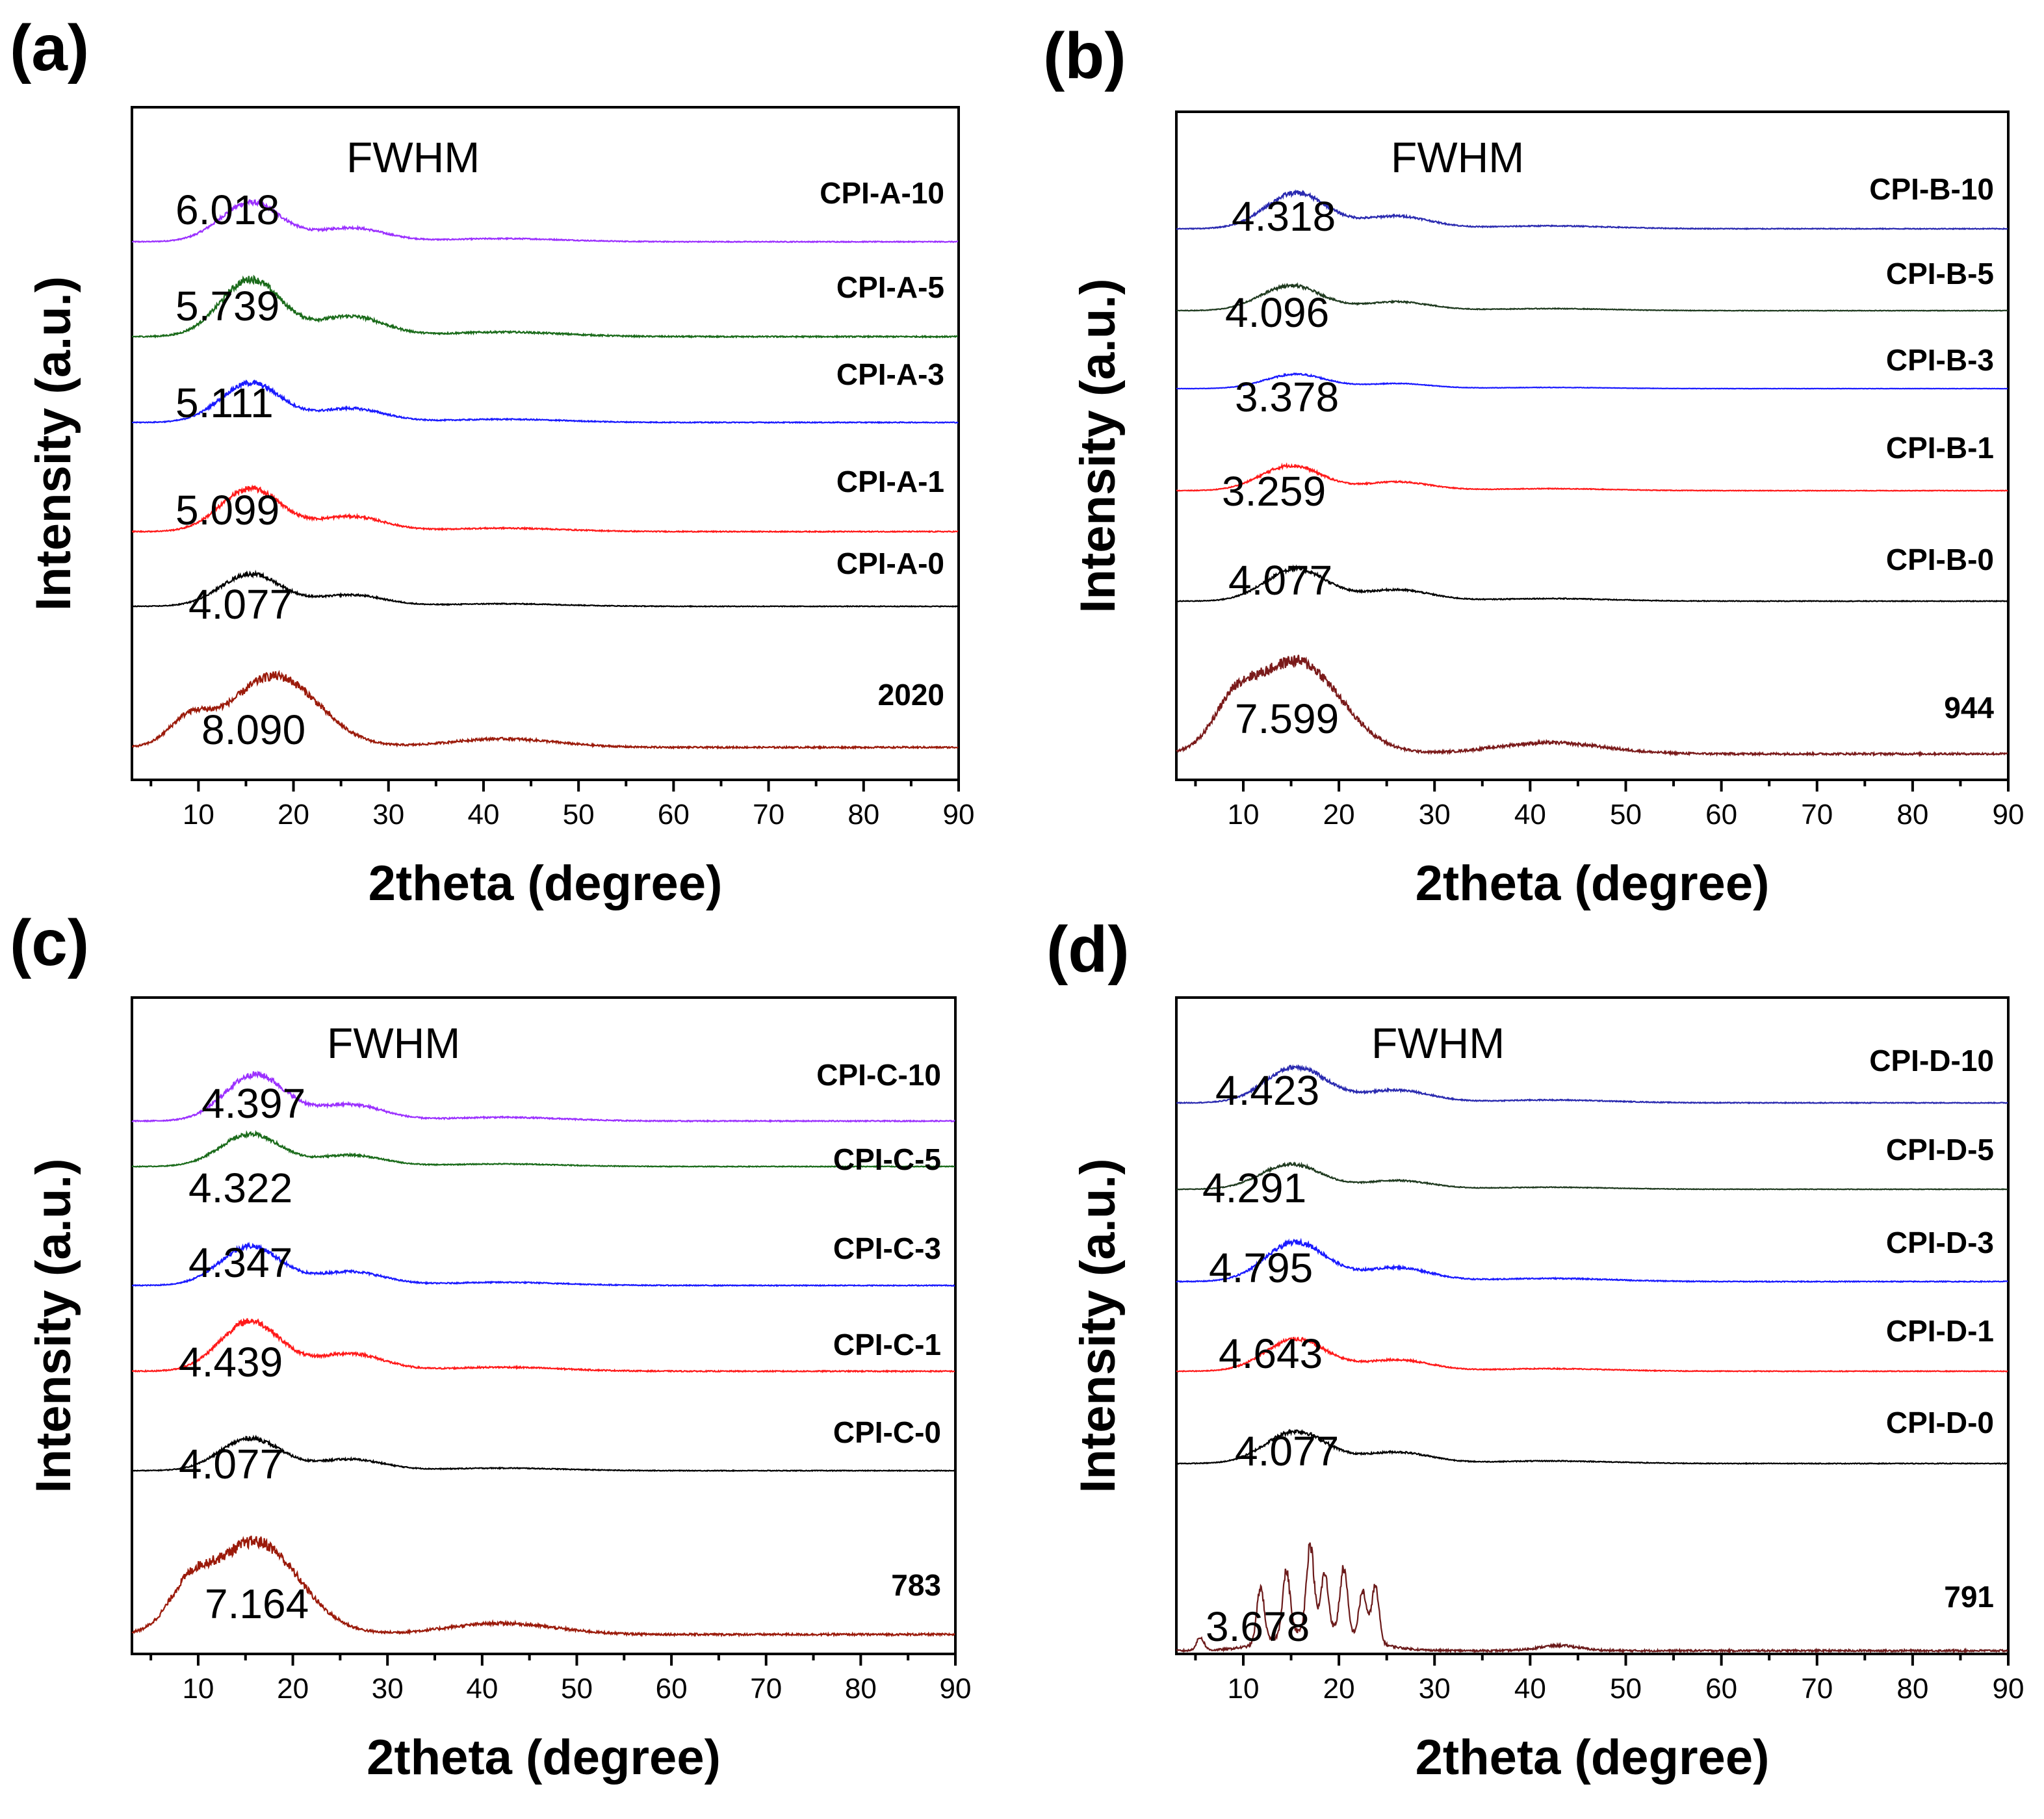 Image resolution: width=2044 pixels, height=1819 pixels. Describe the element at coordinates (49, 48) in the screenshot. I see `panel-label: (a)` at that location.